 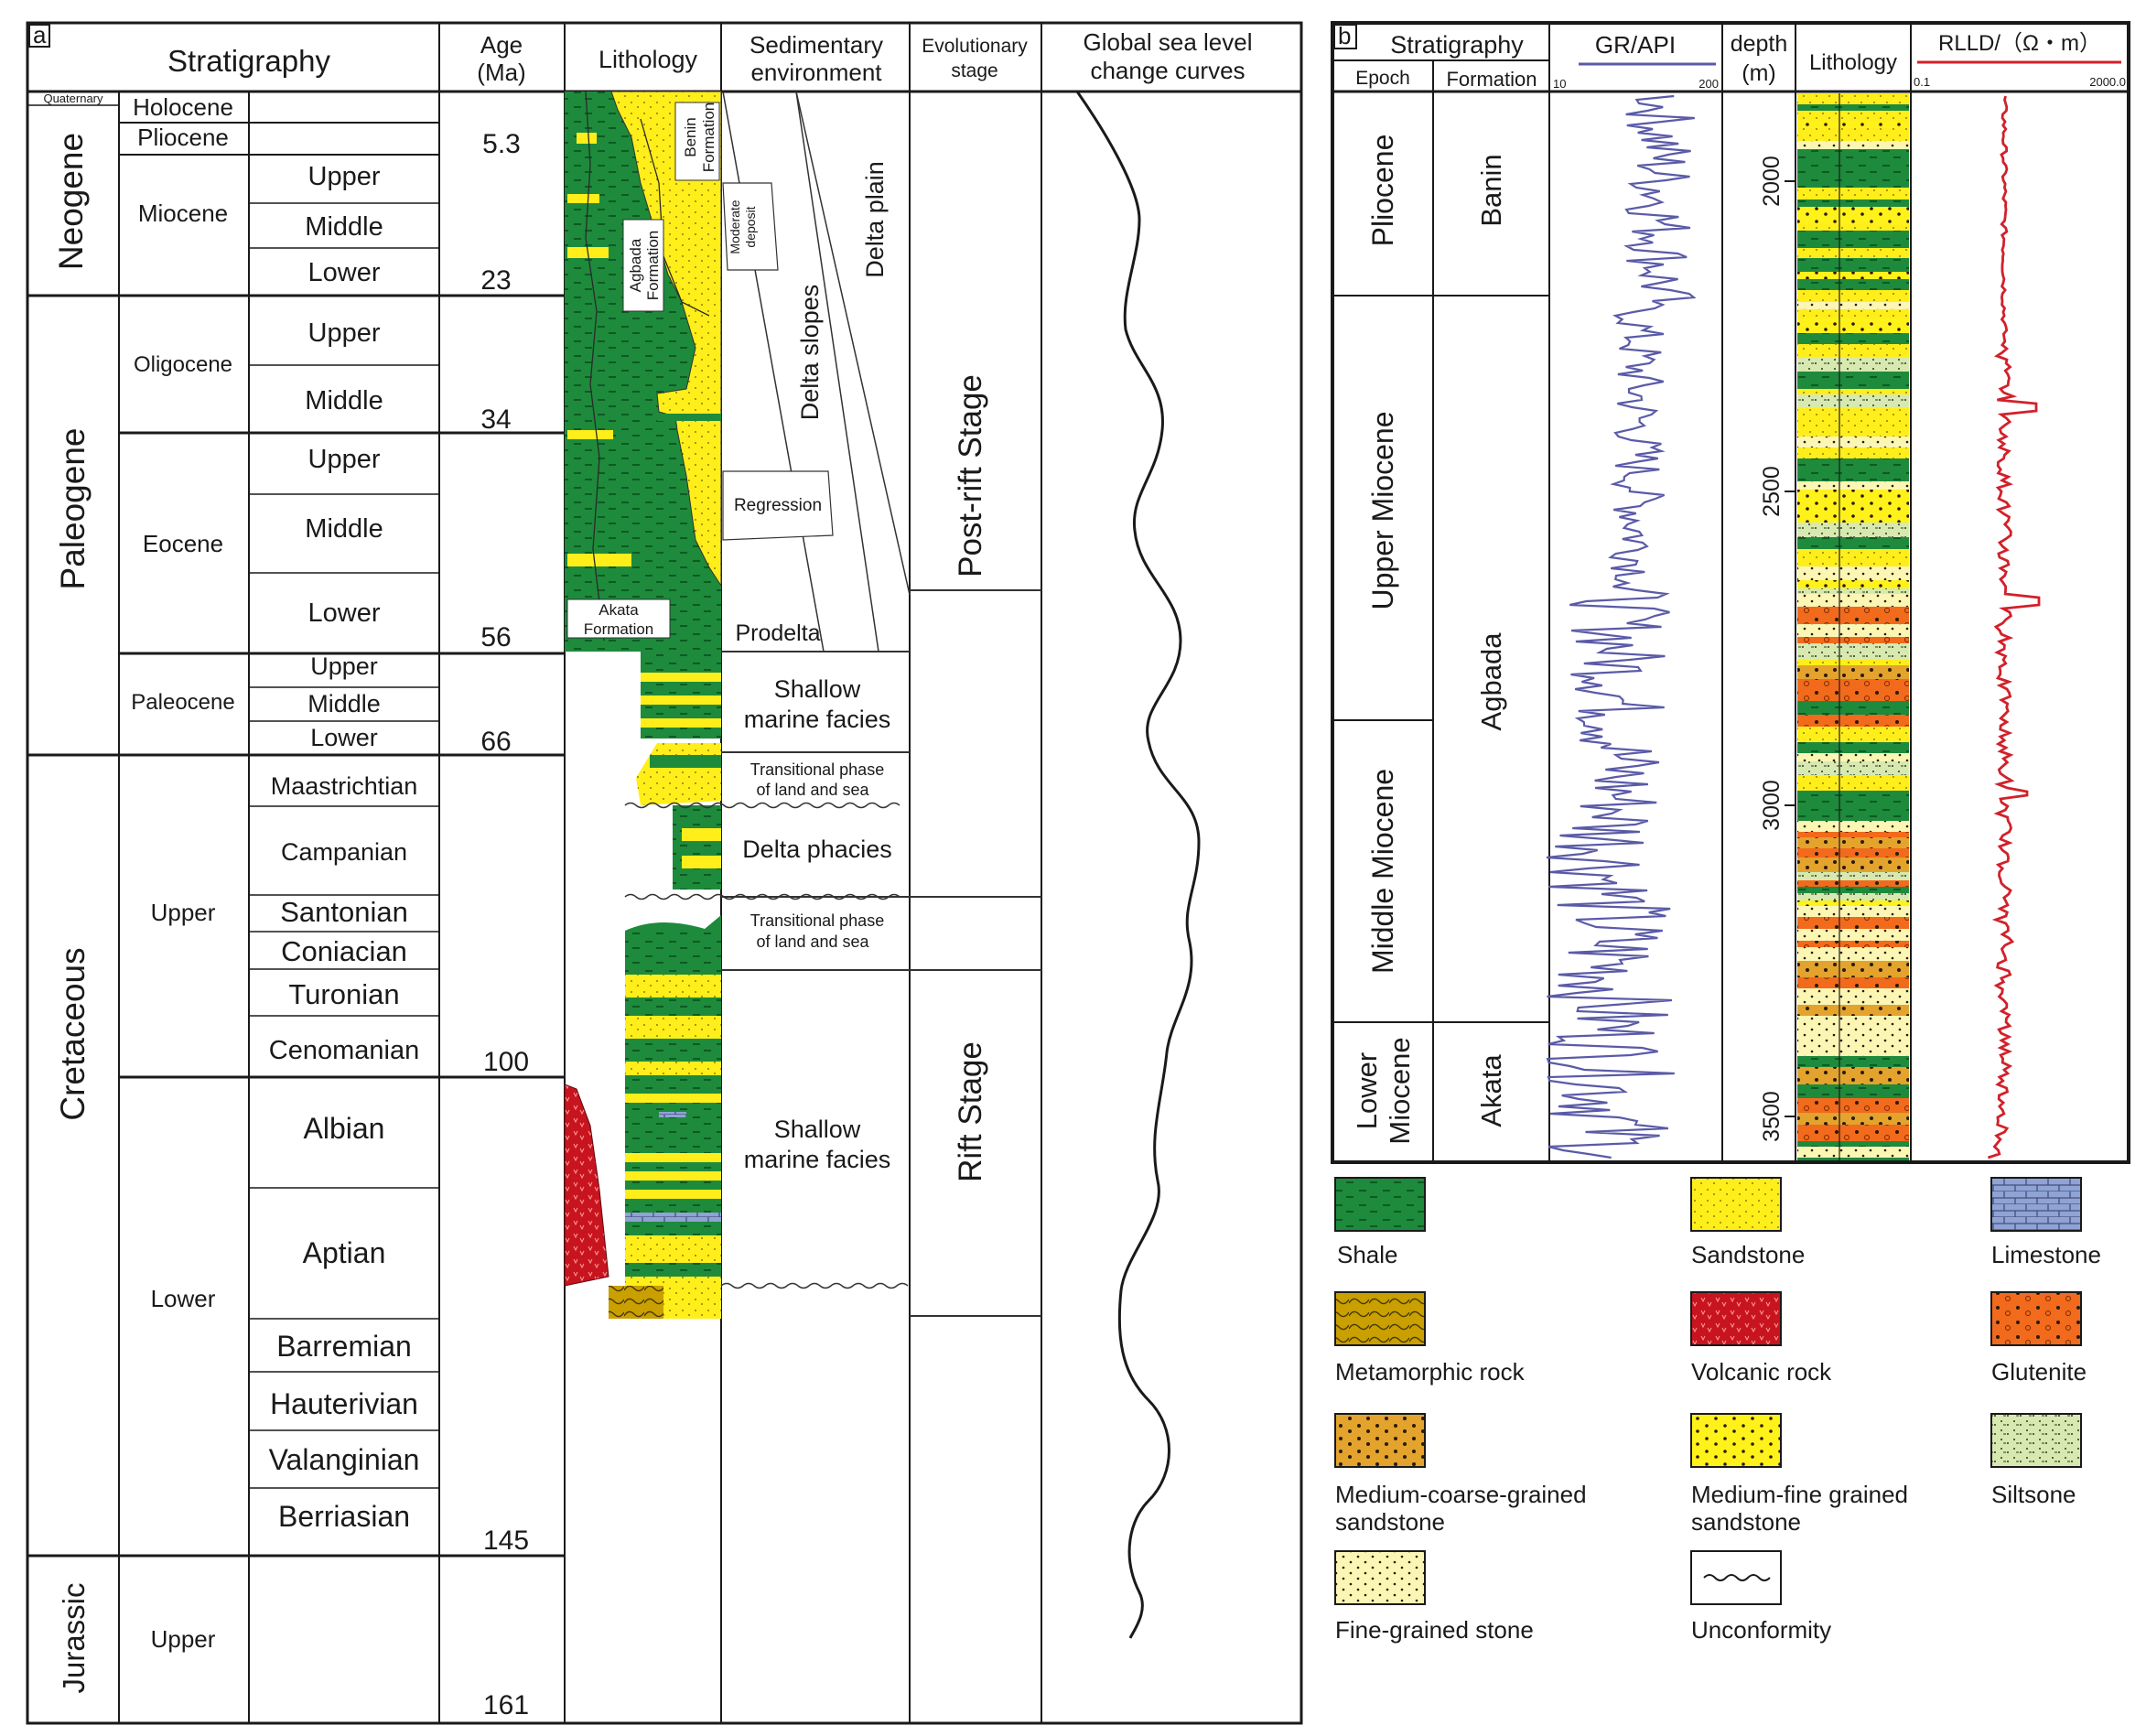 I want to click on stage-maastrichtian: Maastrichtian, so click(x=344, y=786).